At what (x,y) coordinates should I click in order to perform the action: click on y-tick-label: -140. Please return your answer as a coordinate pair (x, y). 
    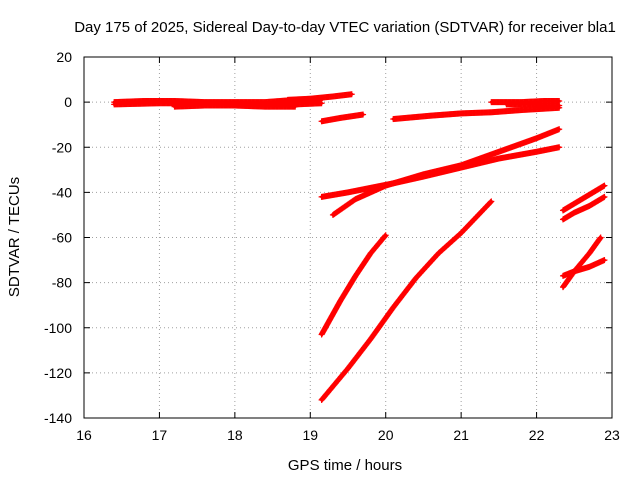
    Looking at the image, I should click on (58, 418).